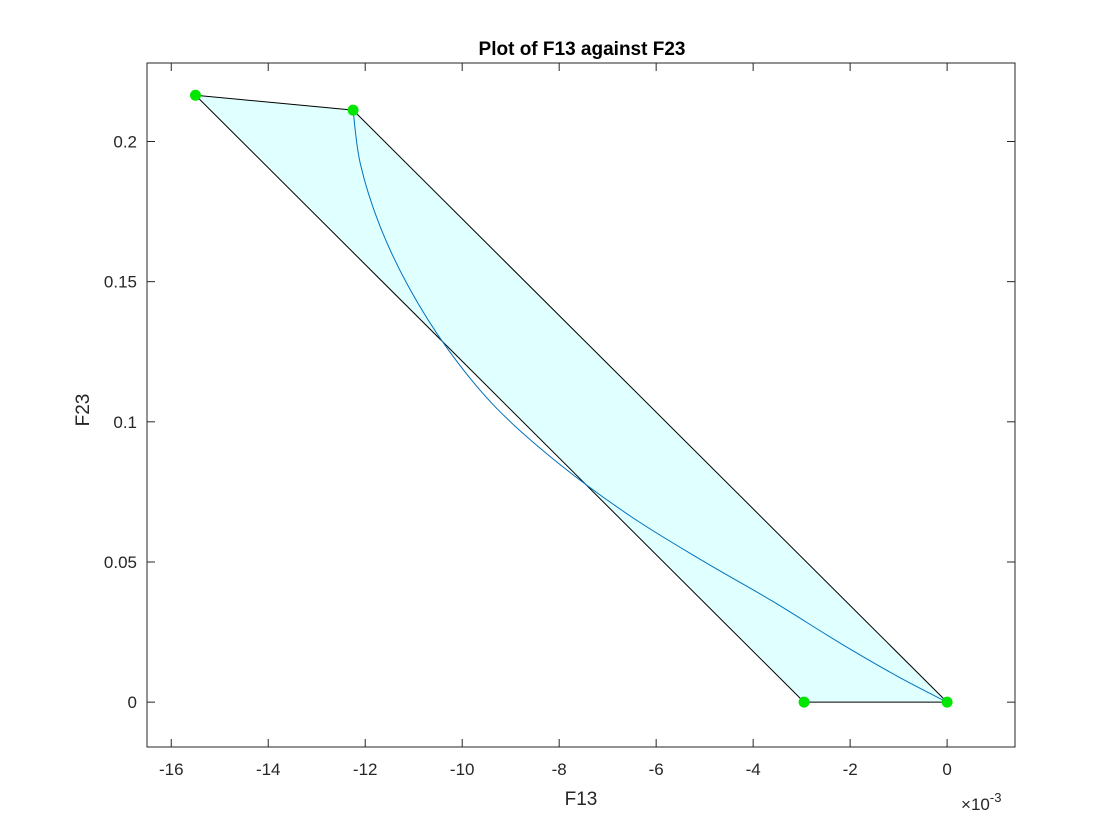 Image resolution: width=1120 pixels, height=840 pixels. What do you see at coordinates (753, 769) in the screenshot?
I see `x-tick-label: -4` at bounding box center [753, 769].